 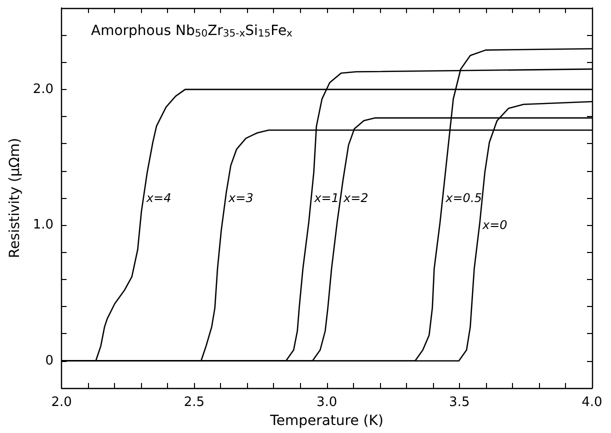 What do you see at coordinates (158, 198) in the screenshot?
I see `series-label: x=4` at bounding box center [158, 198].